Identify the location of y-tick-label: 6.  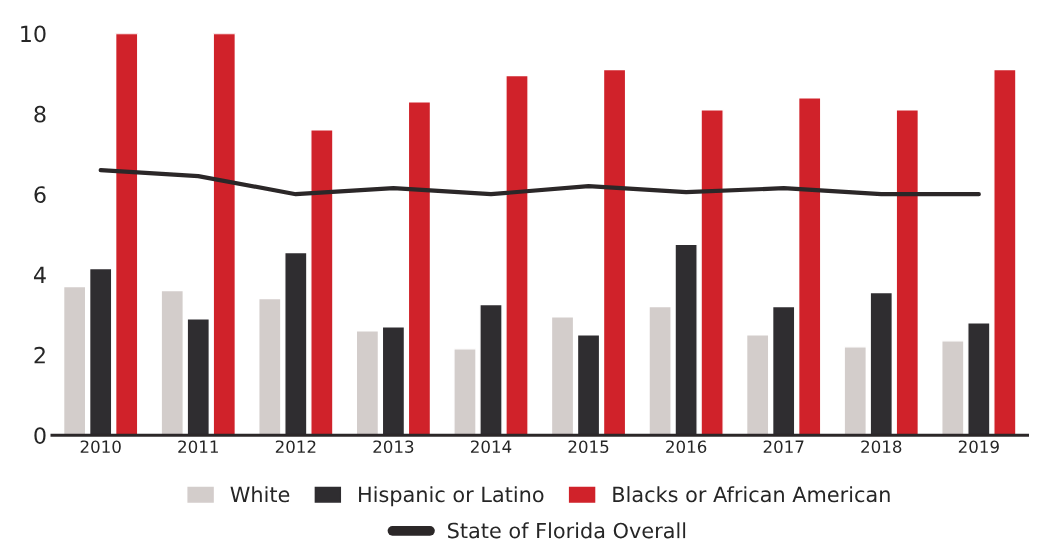
(40, 194).